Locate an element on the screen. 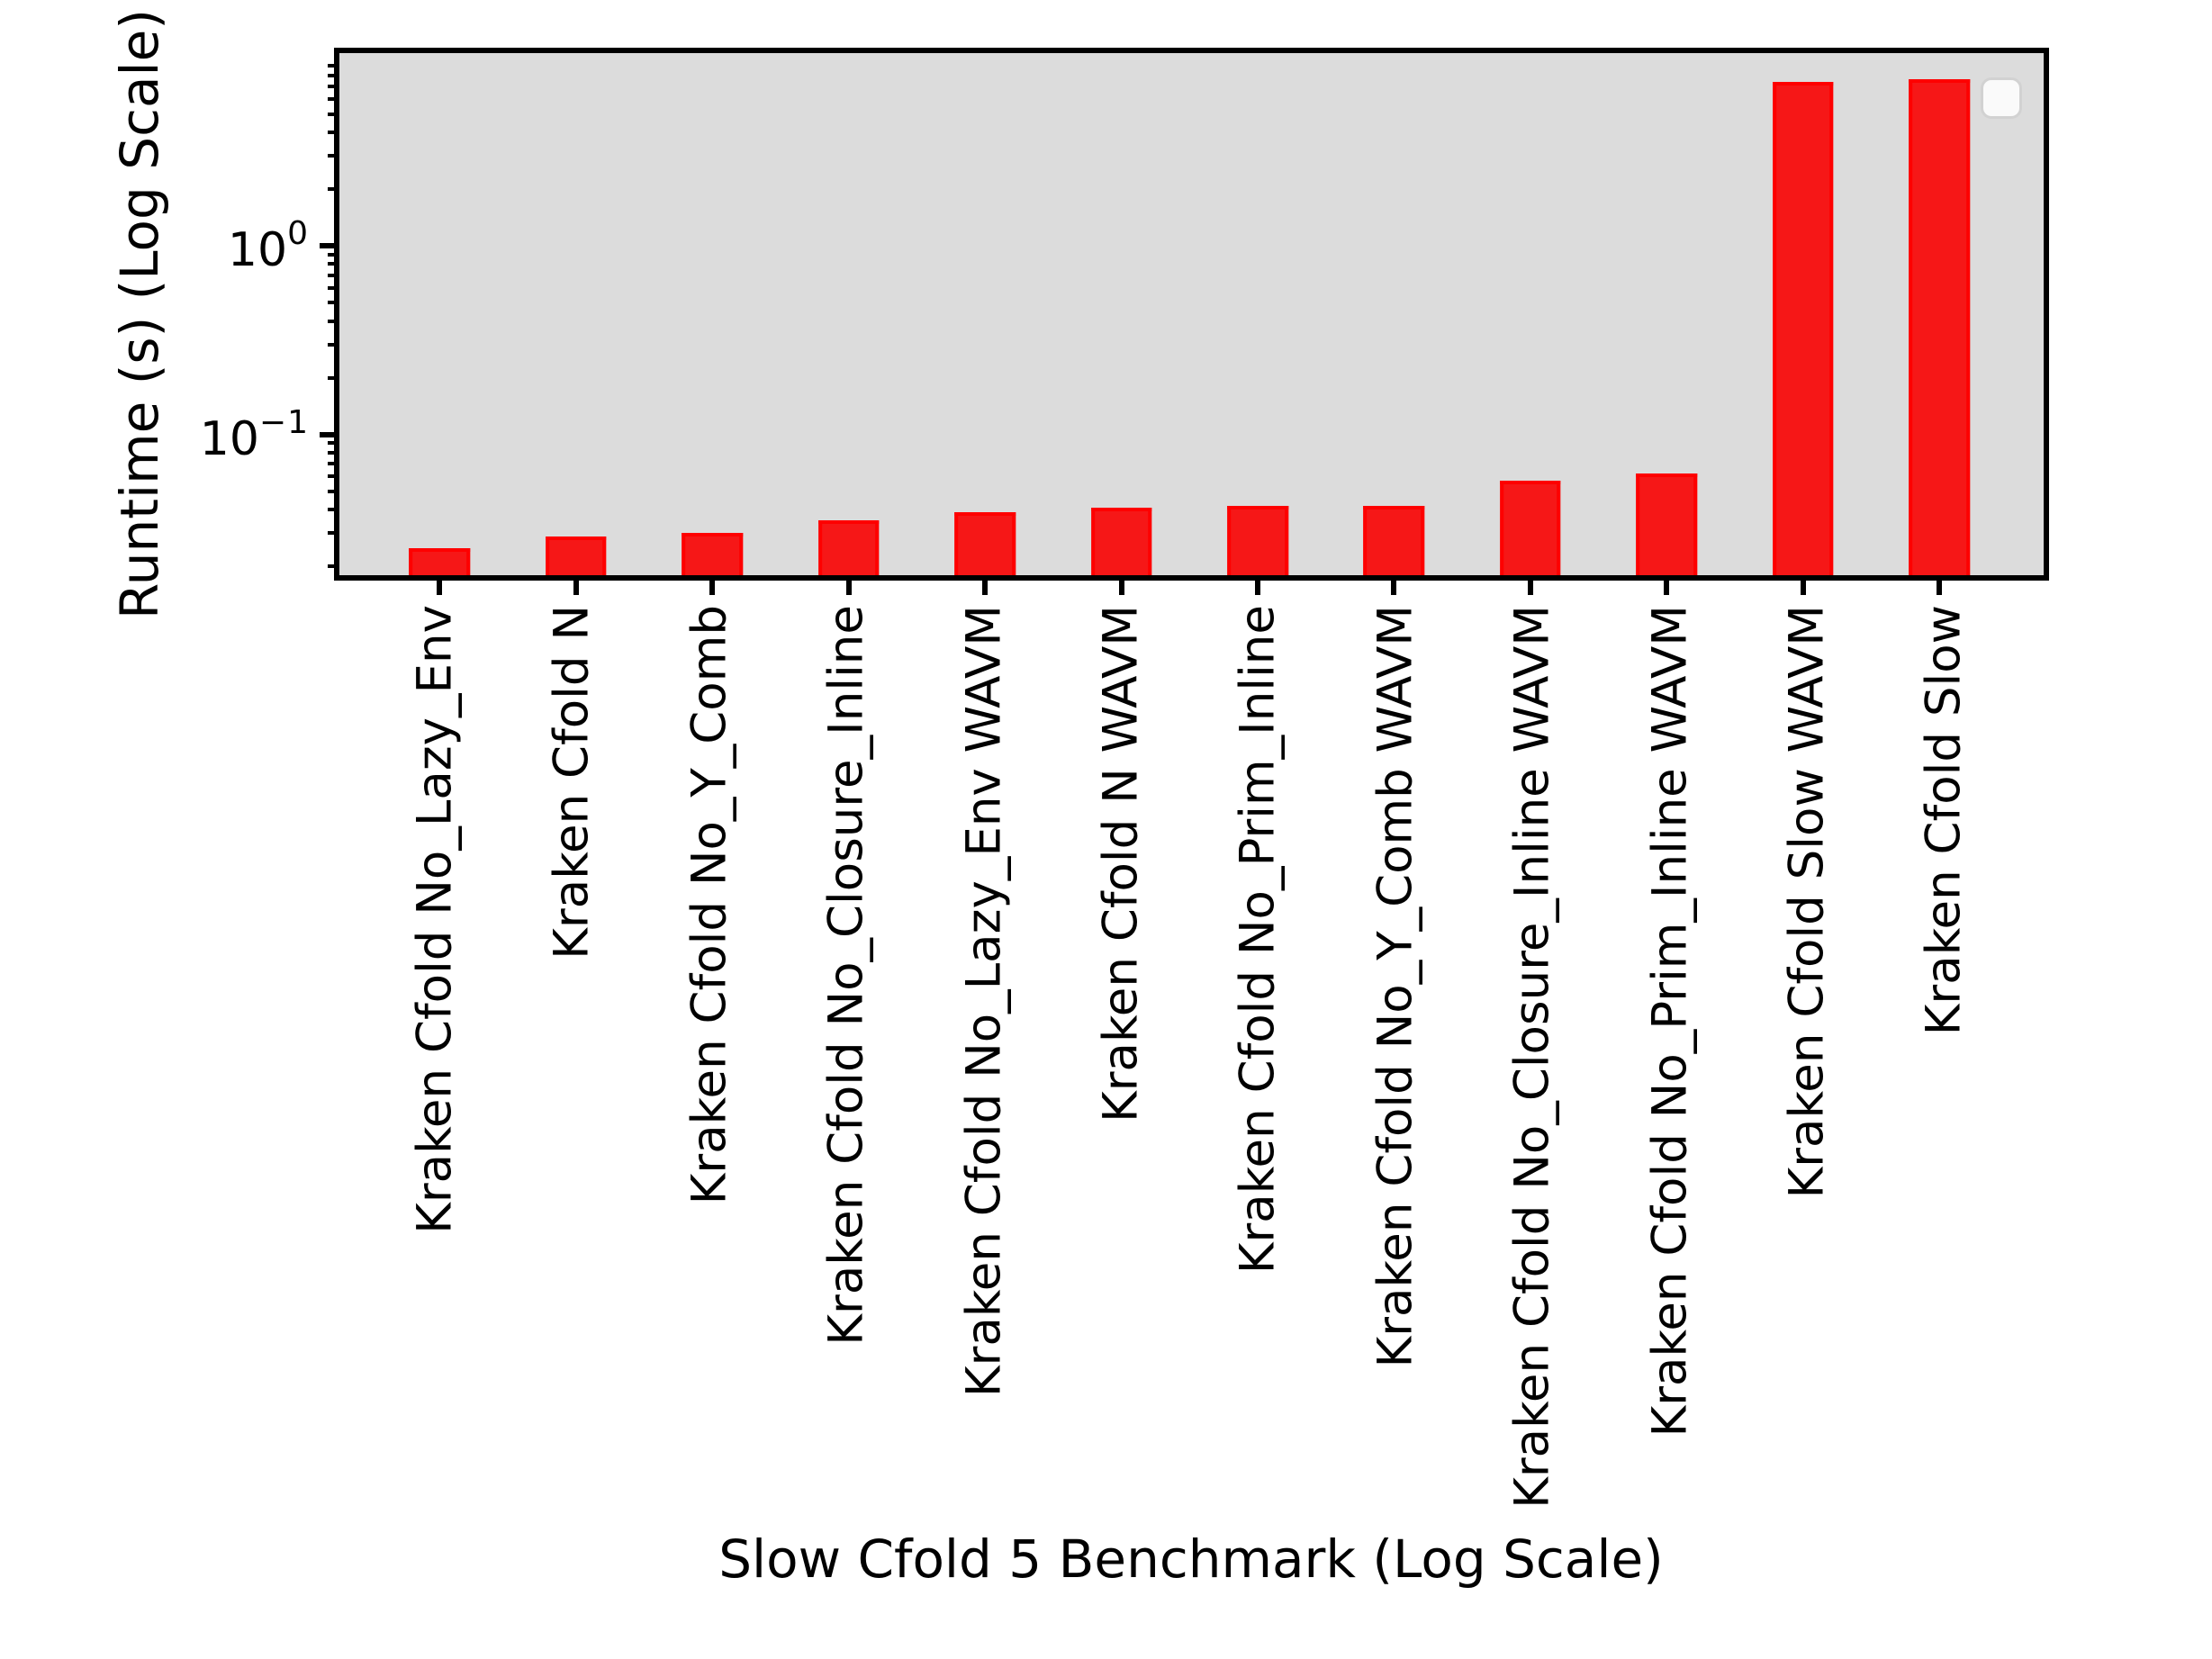 This screenshot has height=1659, width=2212. y-tick-label-exponent: 0 is located at coordinates (298, 234).